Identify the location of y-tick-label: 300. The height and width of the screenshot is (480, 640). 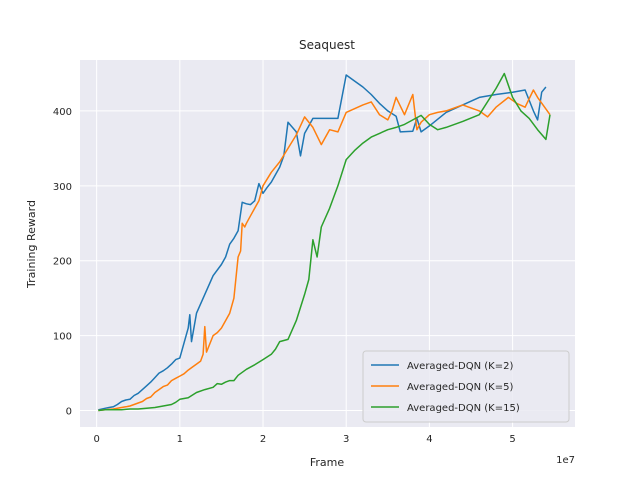
(62, 187).